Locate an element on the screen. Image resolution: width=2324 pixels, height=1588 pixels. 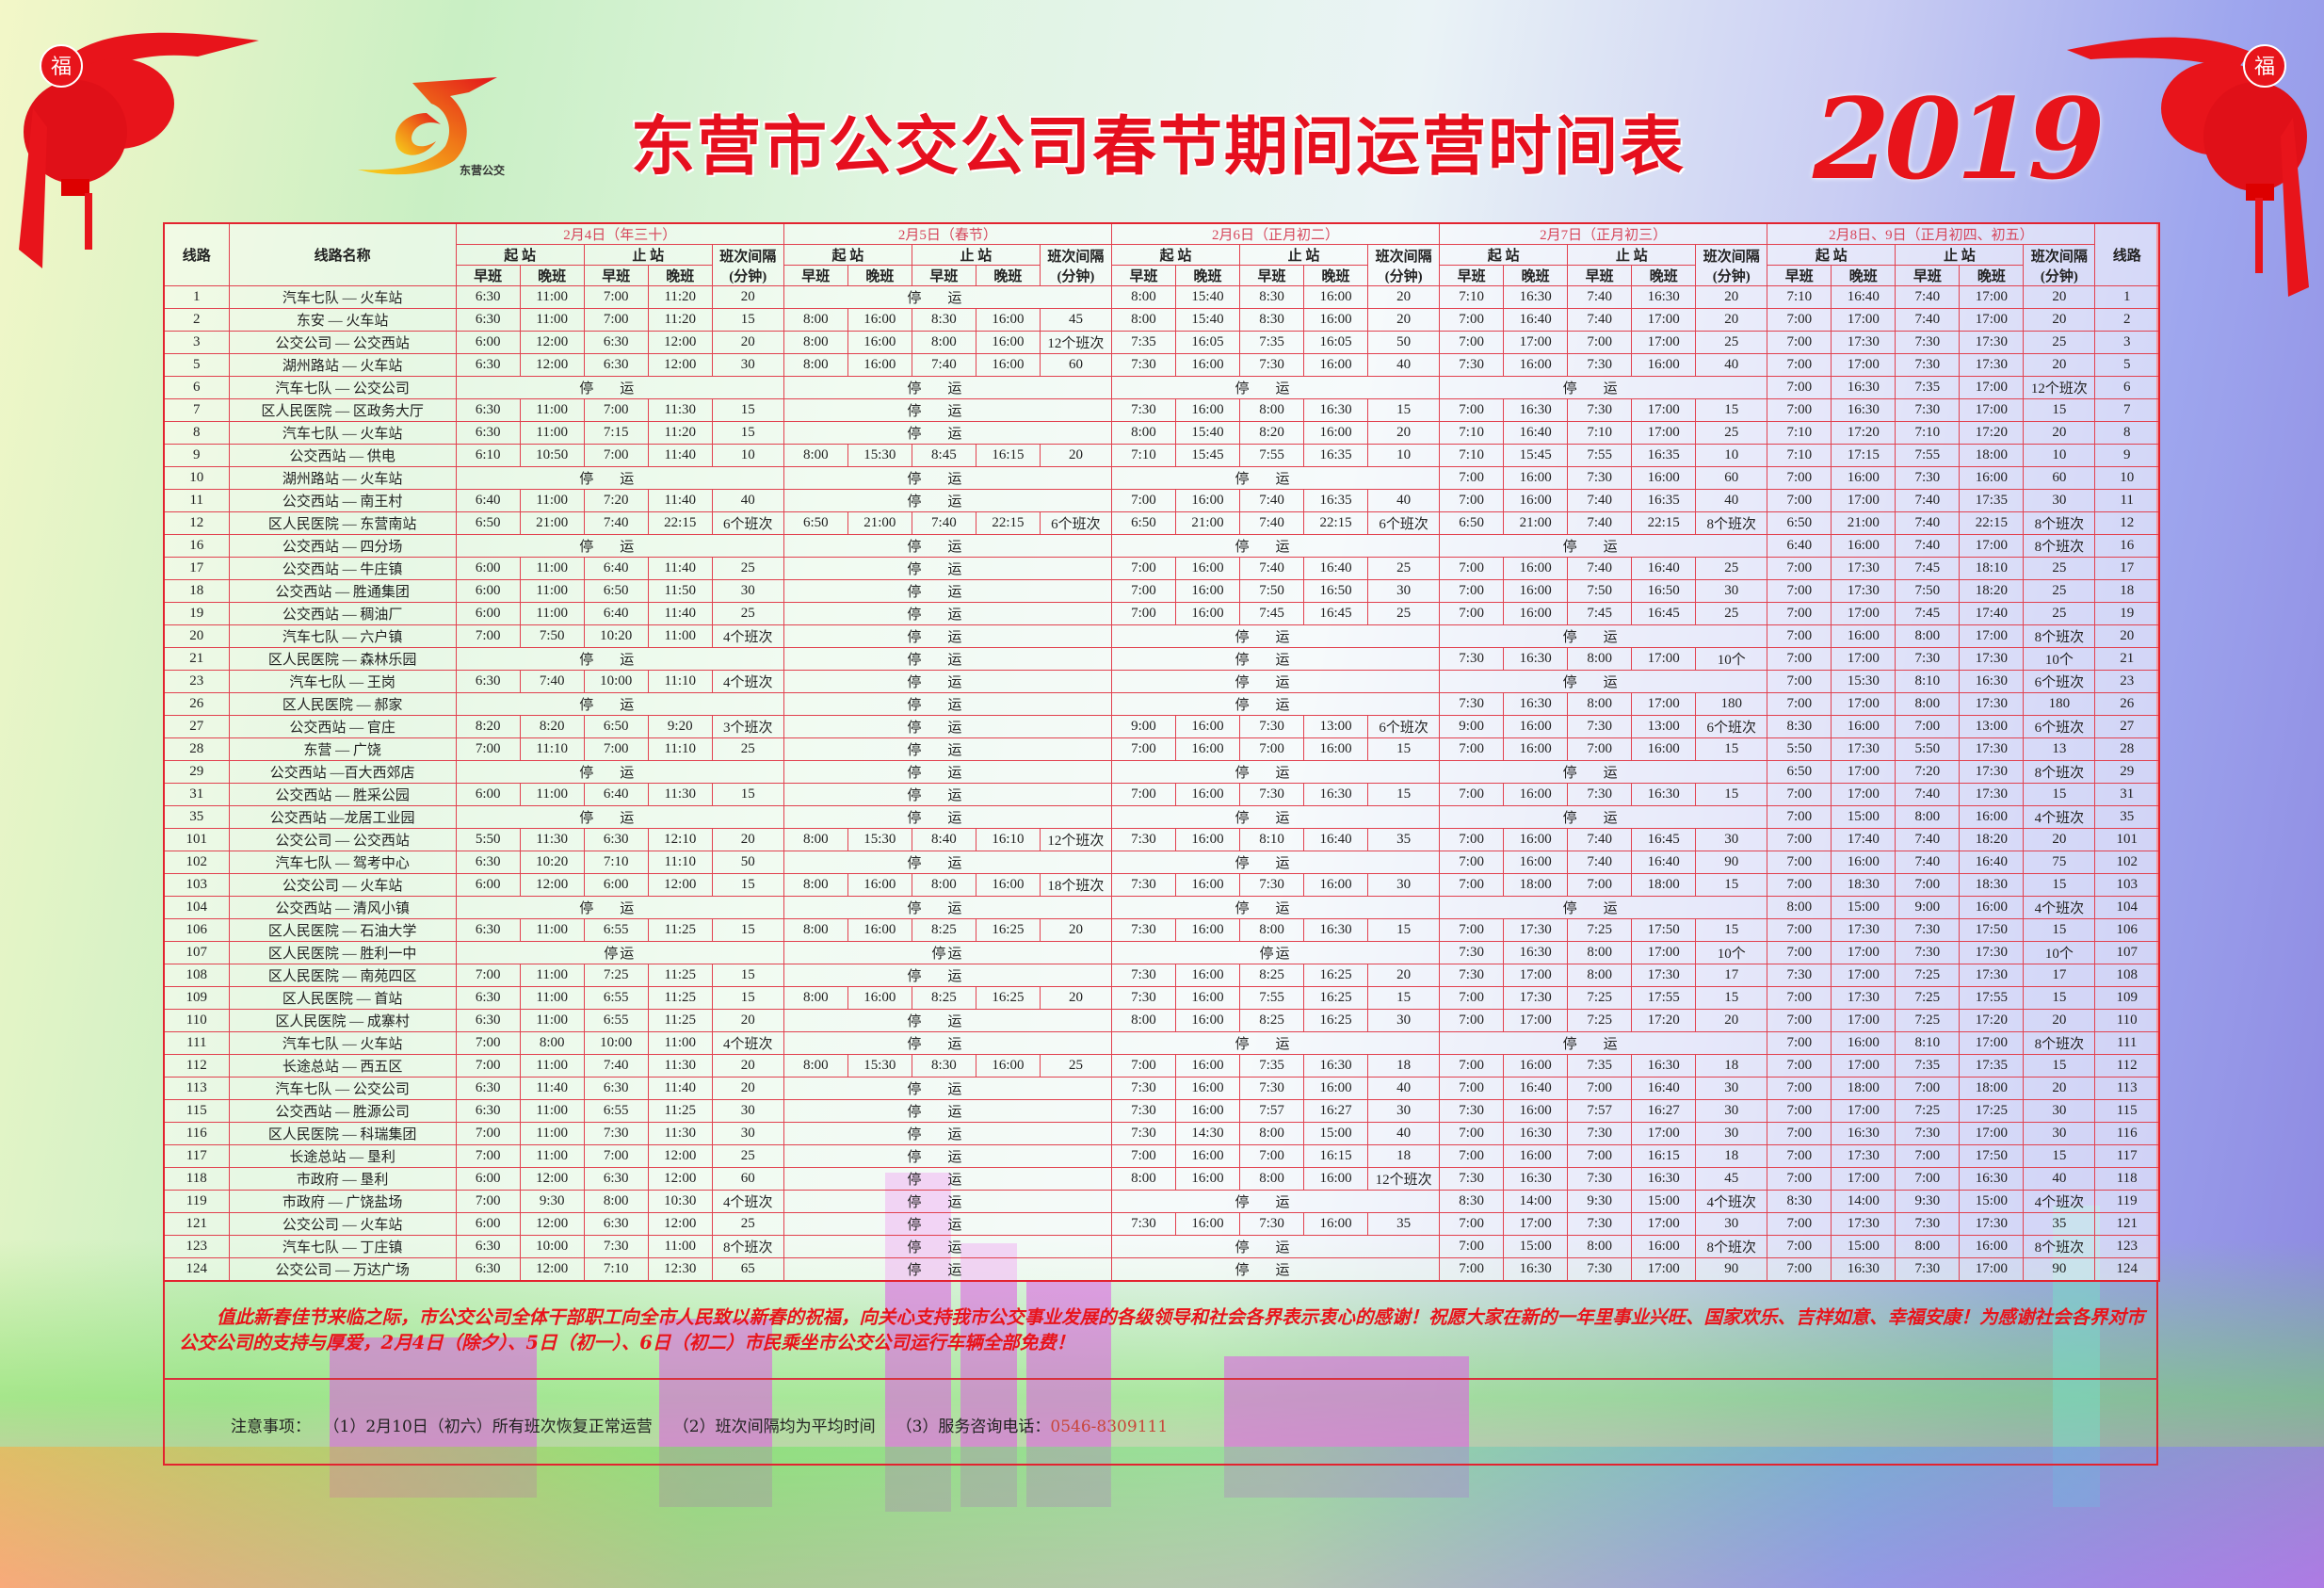
end-late-cell: 16:15 is located at coordinates (1008, 455).